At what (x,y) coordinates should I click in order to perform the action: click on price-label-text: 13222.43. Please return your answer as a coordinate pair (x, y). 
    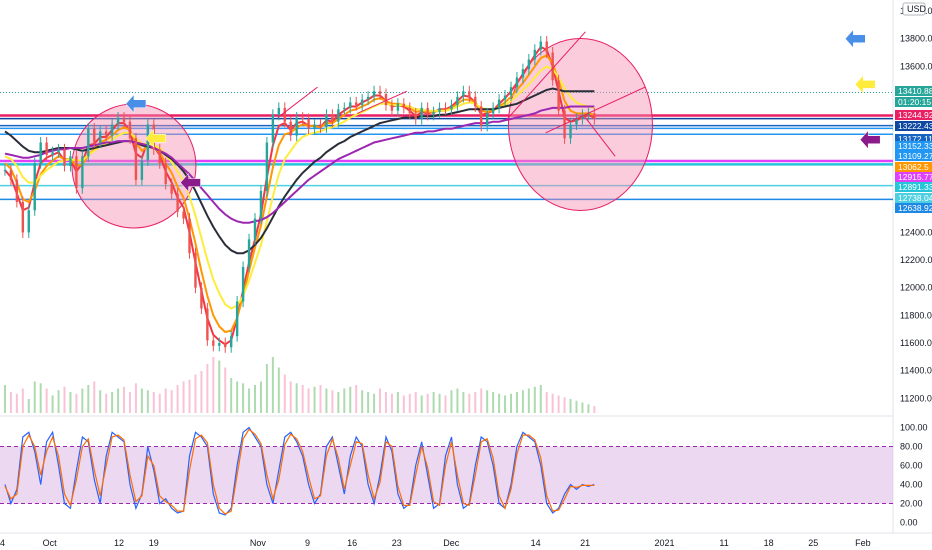
    Looking at the image, I should click on (915, 126).